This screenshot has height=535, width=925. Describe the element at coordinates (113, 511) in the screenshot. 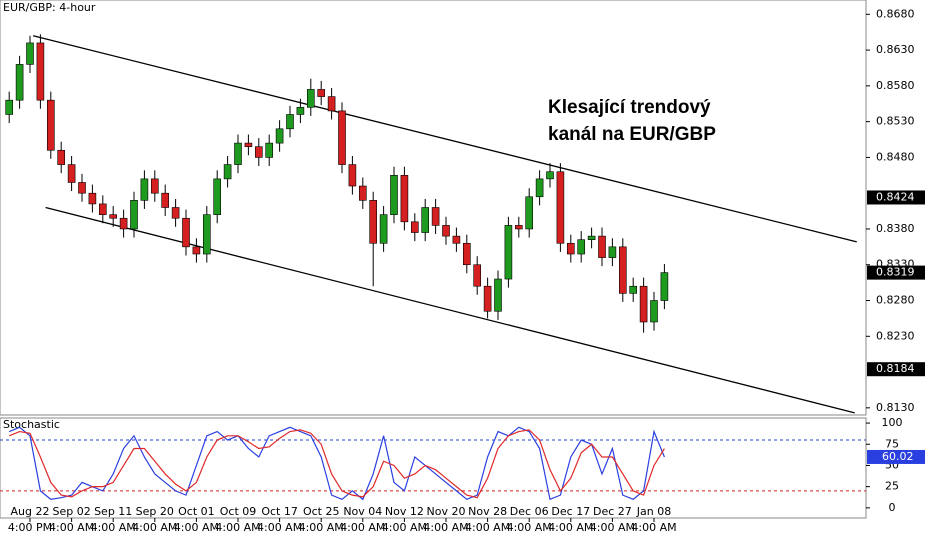

I see `x-tick-label: Sep 11` at that location.